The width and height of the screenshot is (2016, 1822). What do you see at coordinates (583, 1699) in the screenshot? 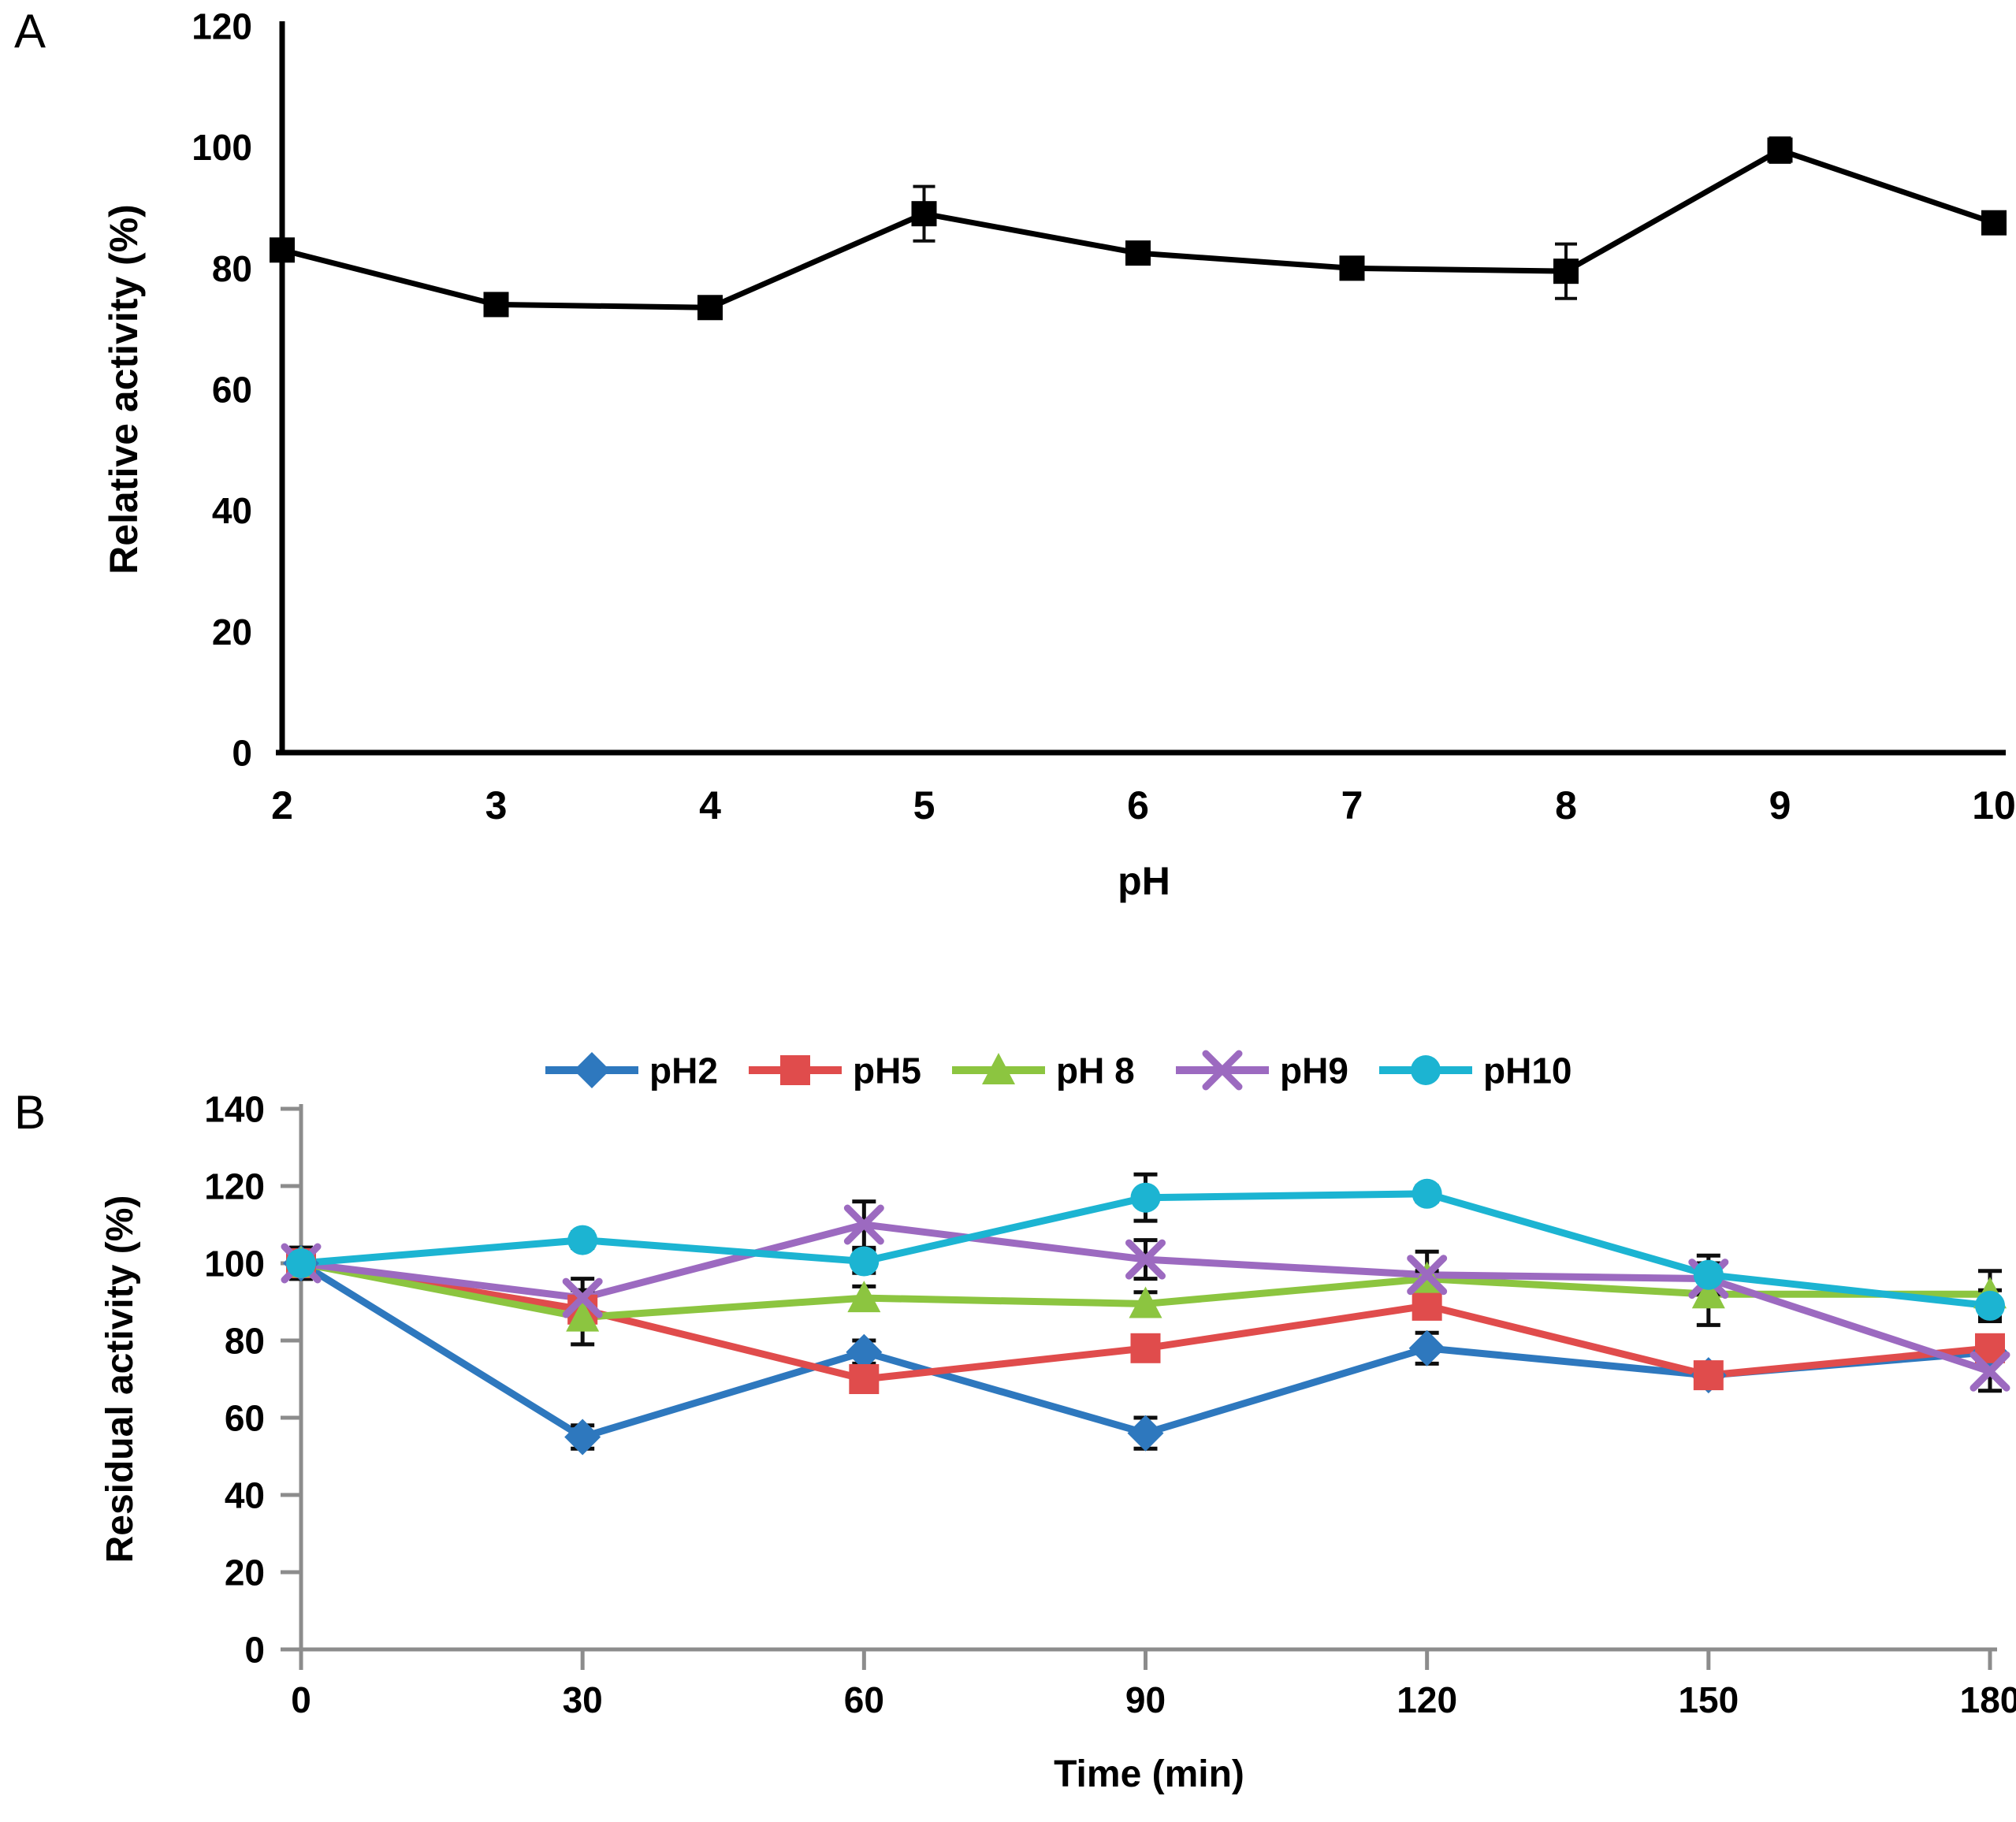
I see `x-tick-label: 30` at bounding box center [583, 1699].